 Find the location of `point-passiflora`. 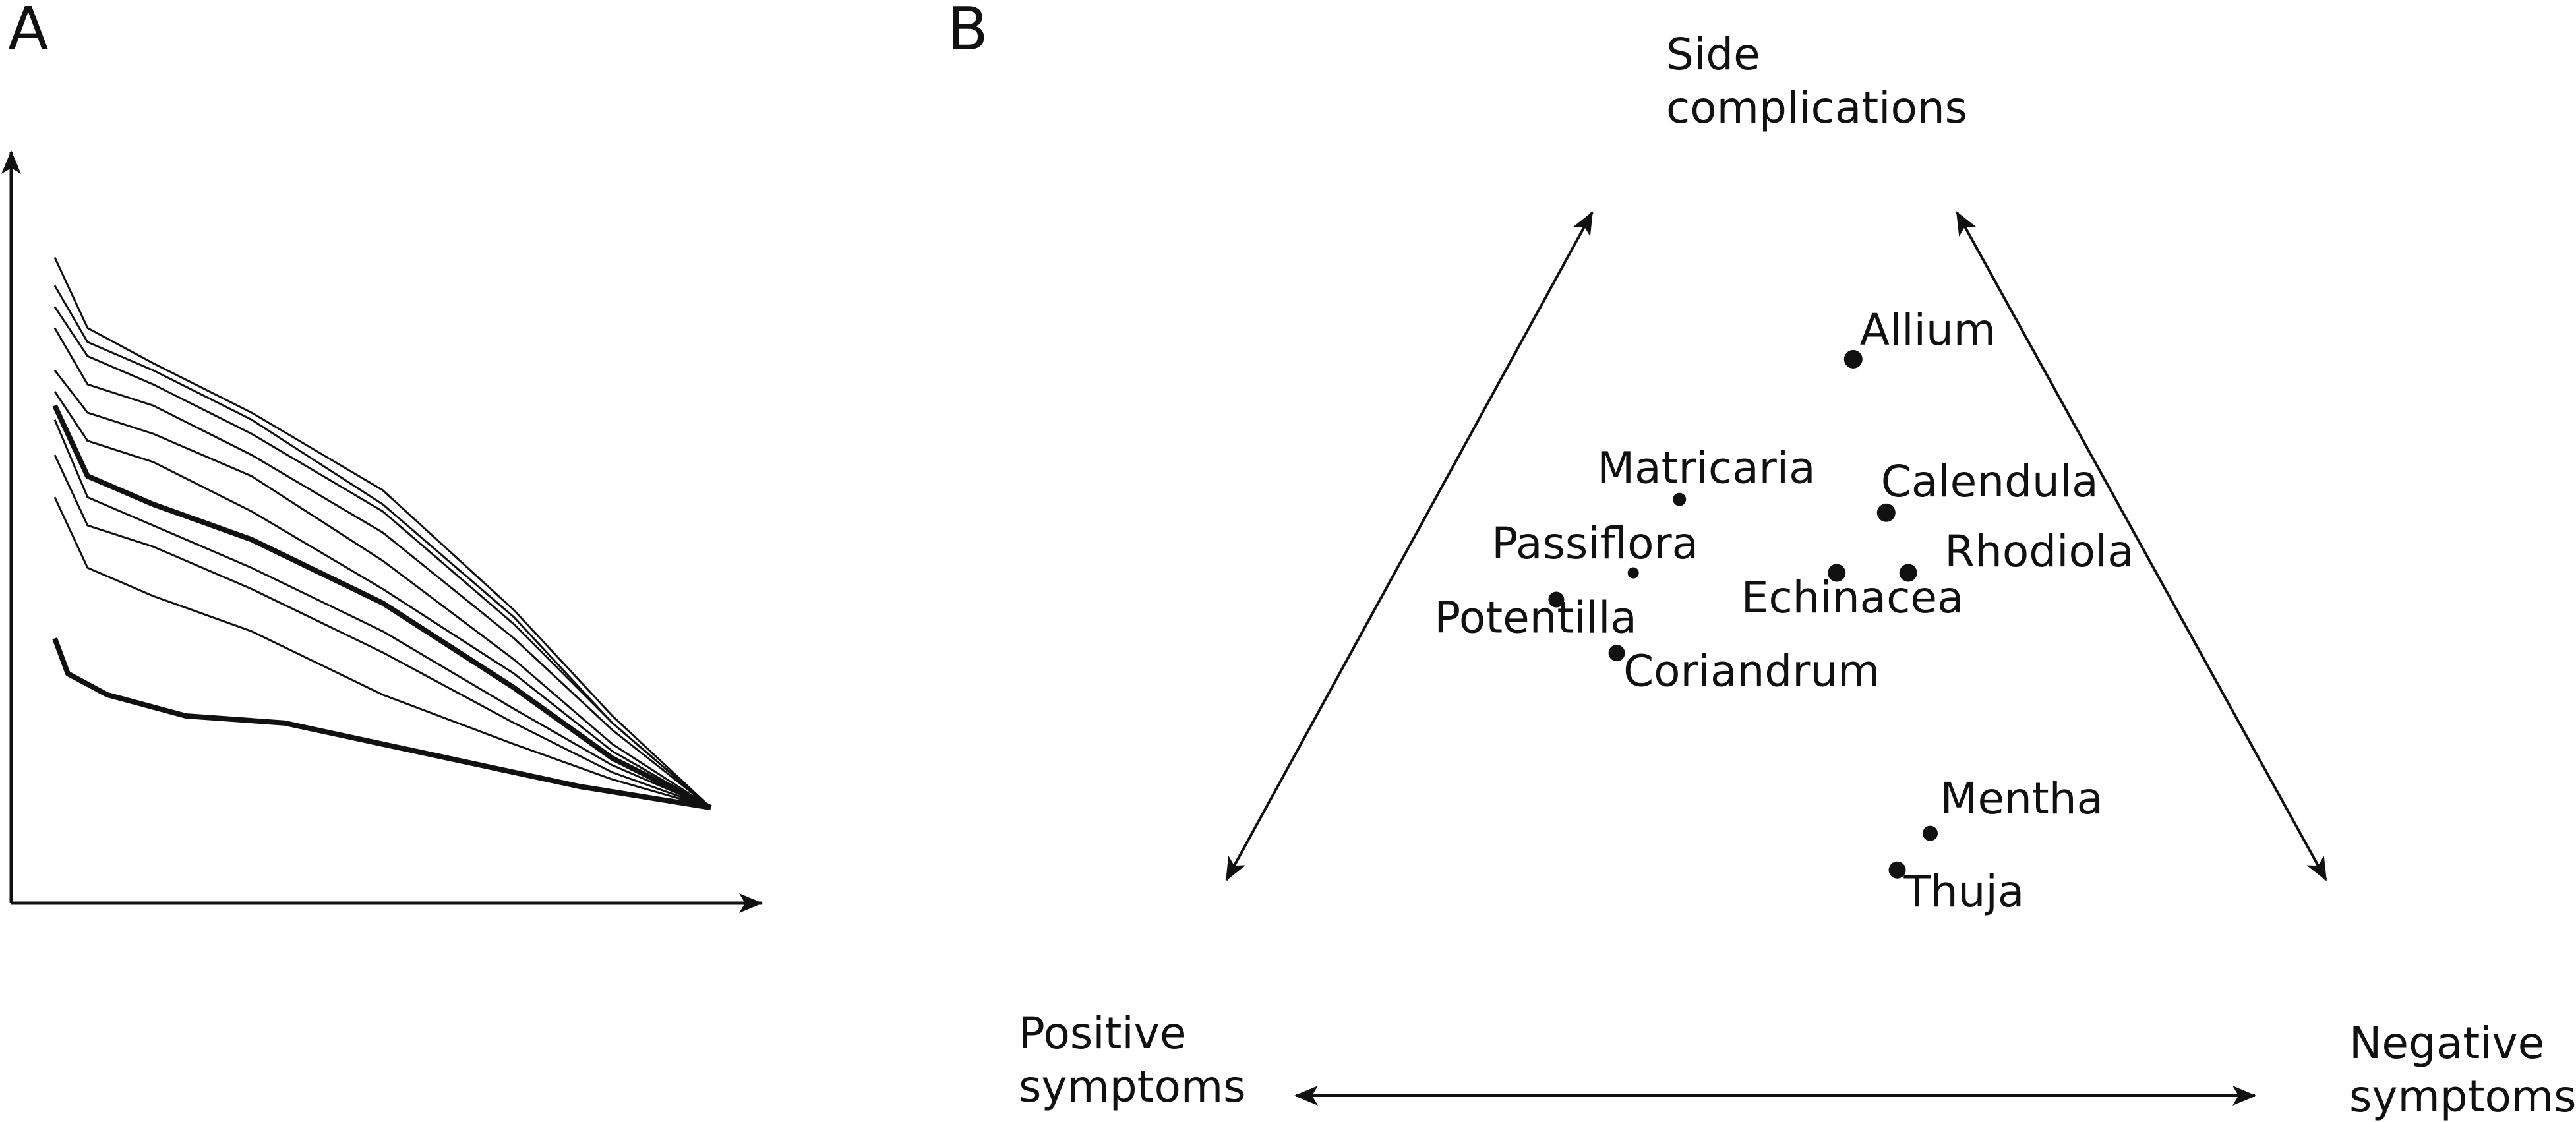

point-passiflora is located at coordinates (1633, 573).